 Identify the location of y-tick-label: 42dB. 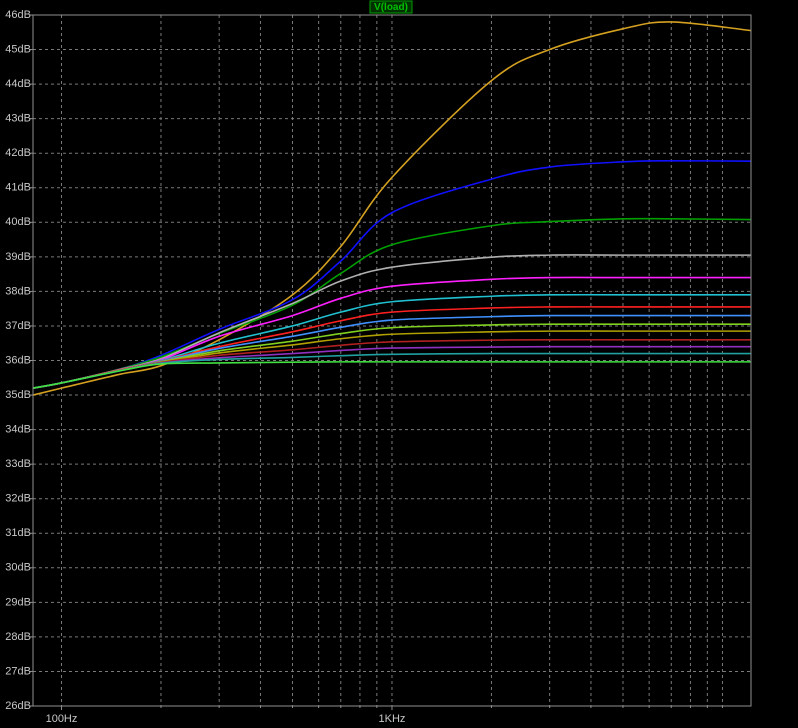
(18, 153).